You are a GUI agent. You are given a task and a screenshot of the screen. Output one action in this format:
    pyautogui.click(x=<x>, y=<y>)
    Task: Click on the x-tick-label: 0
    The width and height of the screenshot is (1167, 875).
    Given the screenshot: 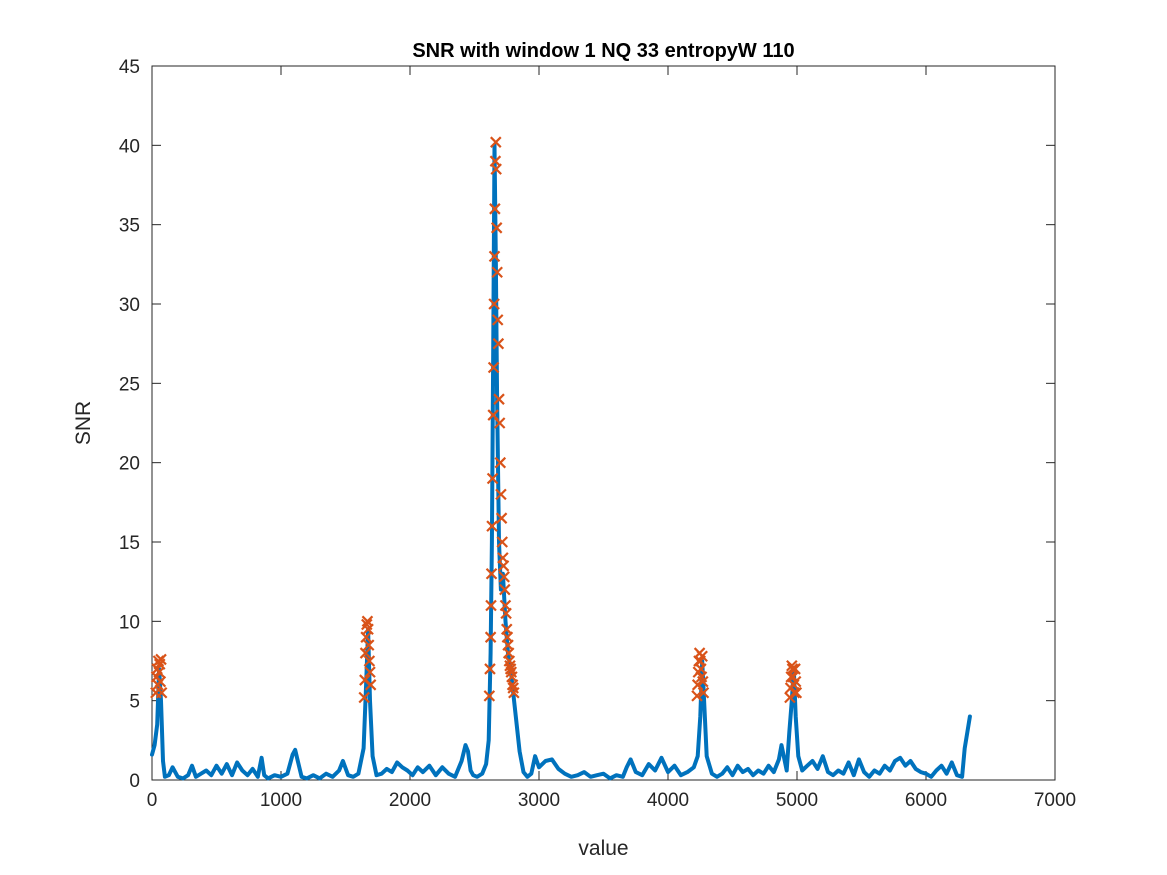 What is the action you would take?
    pyautogui.click(x=152, y=800)
    